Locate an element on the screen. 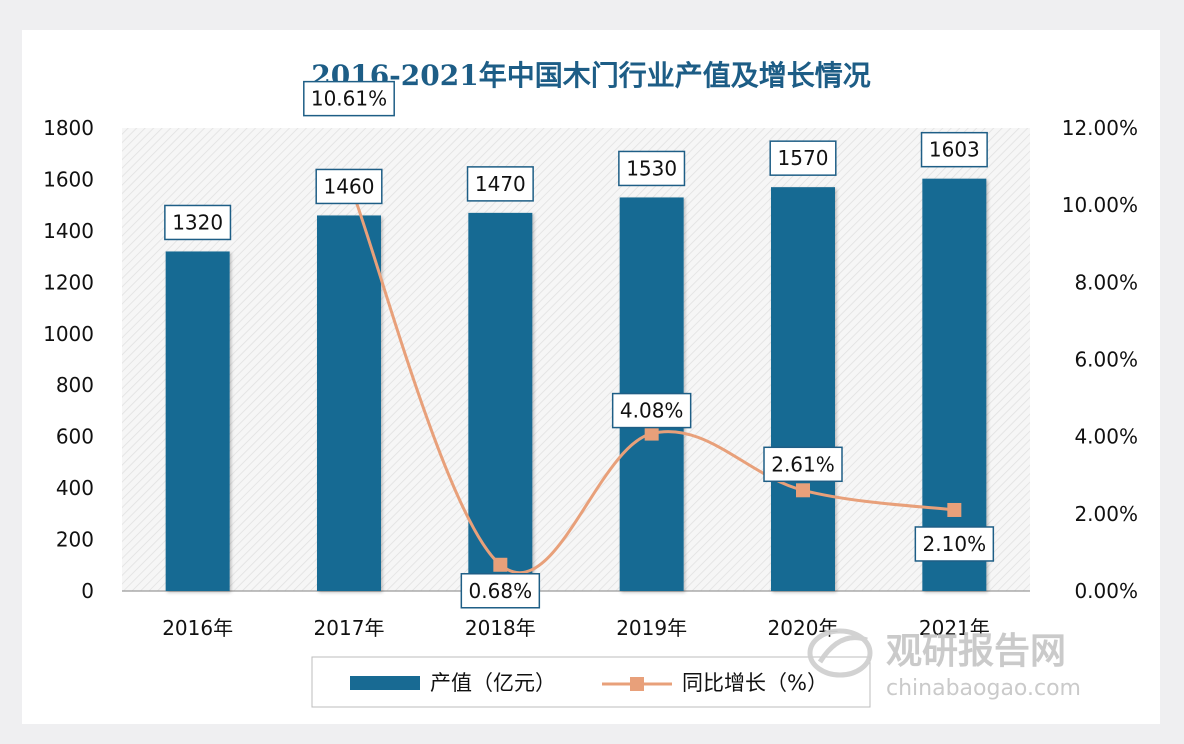 The width and height of the screenshot is (1184, 744). watermark-url: chinabaogao.com is located at coordinates (983, 688).